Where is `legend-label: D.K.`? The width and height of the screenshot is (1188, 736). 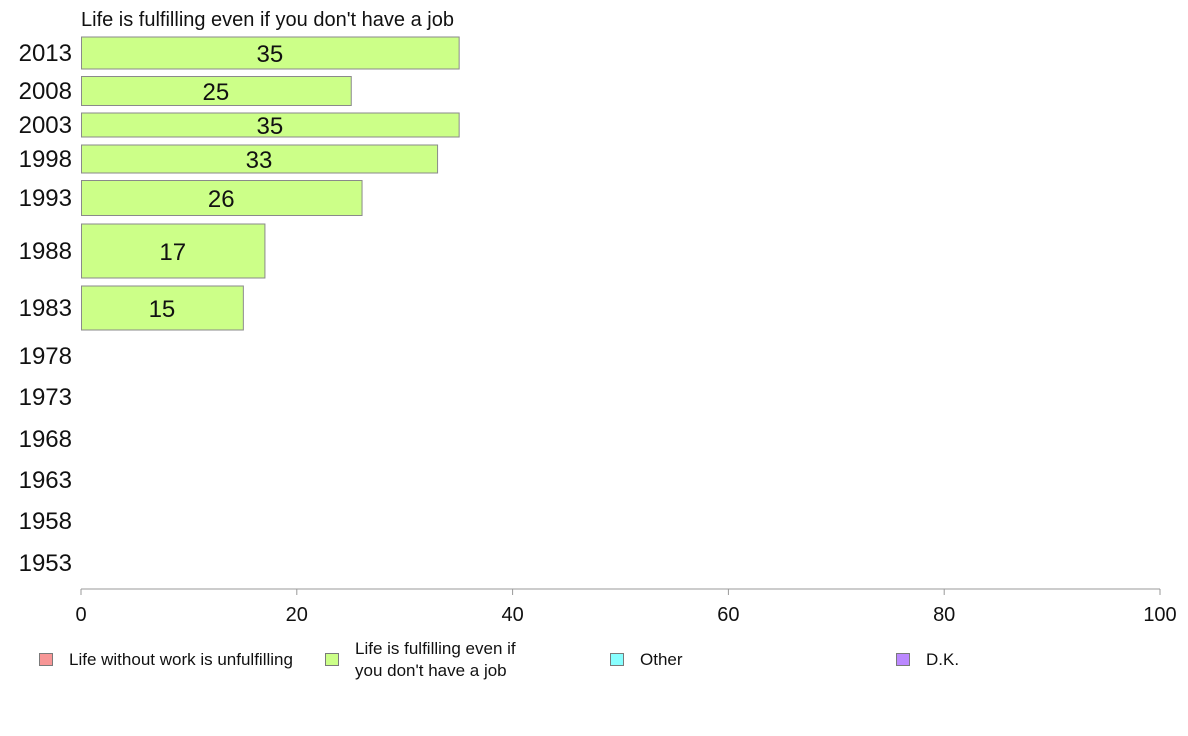 legend-label: D.K. is located at coordinates (943, 659).